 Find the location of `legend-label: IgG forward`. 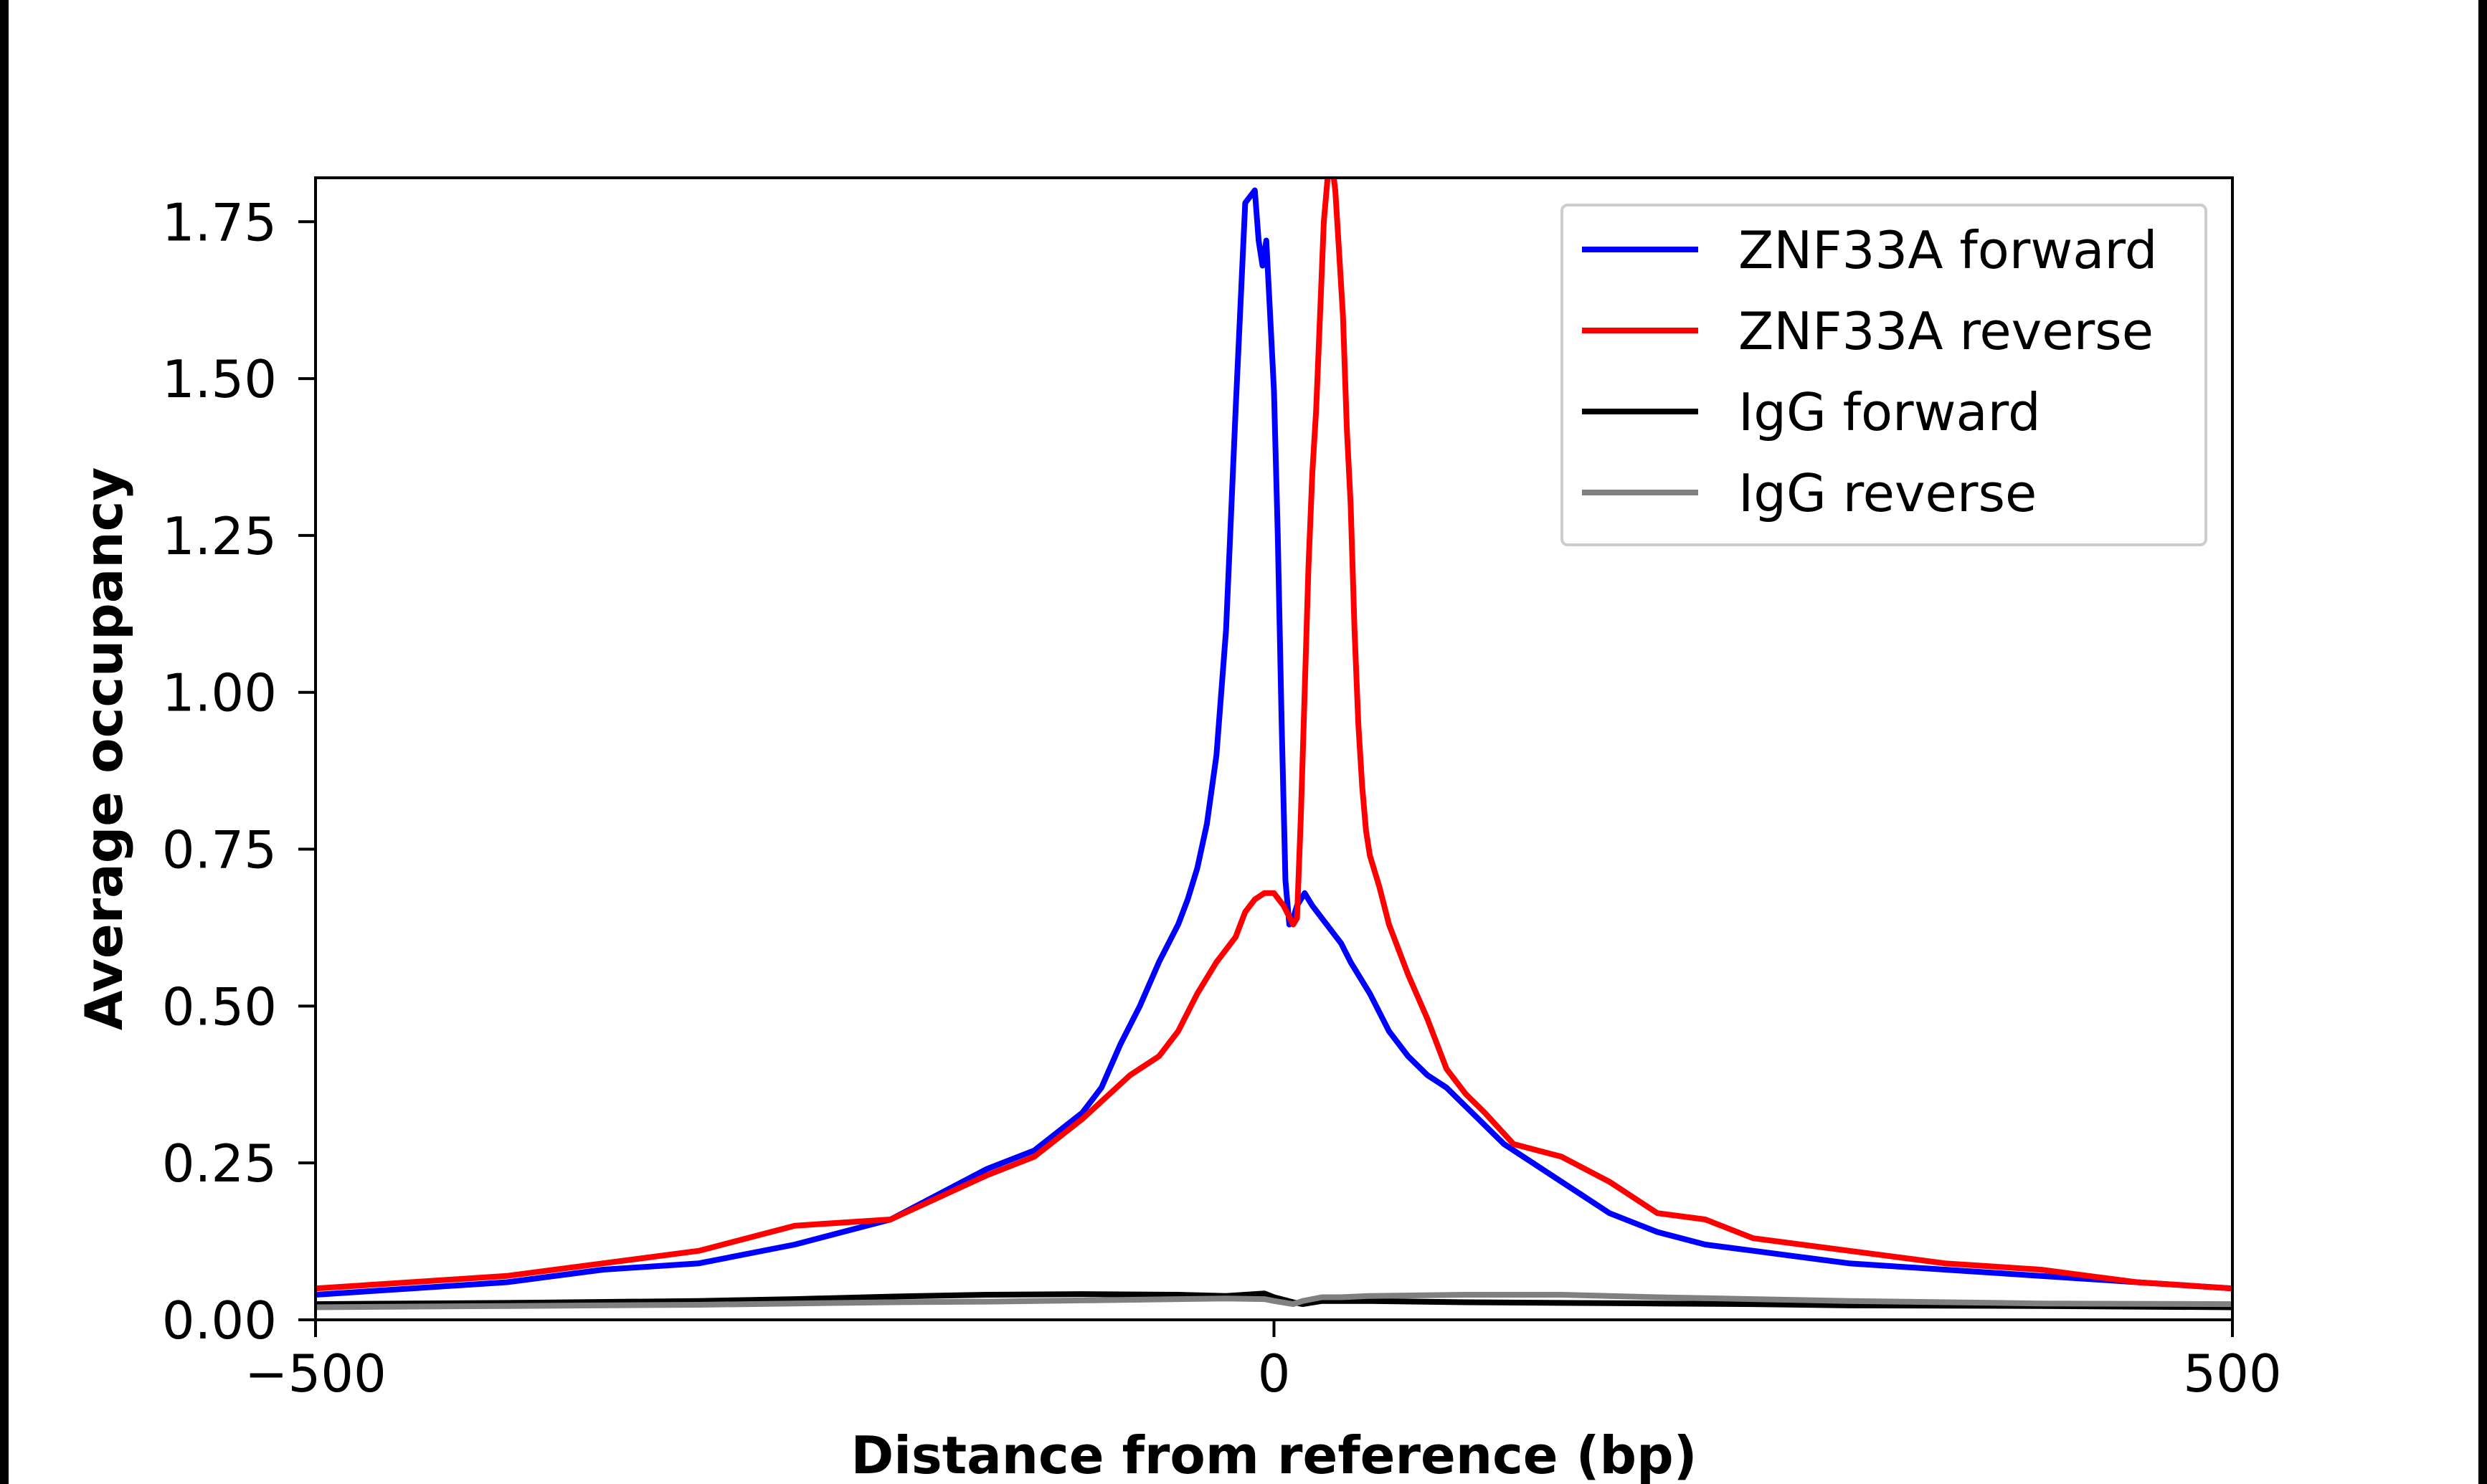

legend-label: IgG forward is located at coordinates (1890, 412).